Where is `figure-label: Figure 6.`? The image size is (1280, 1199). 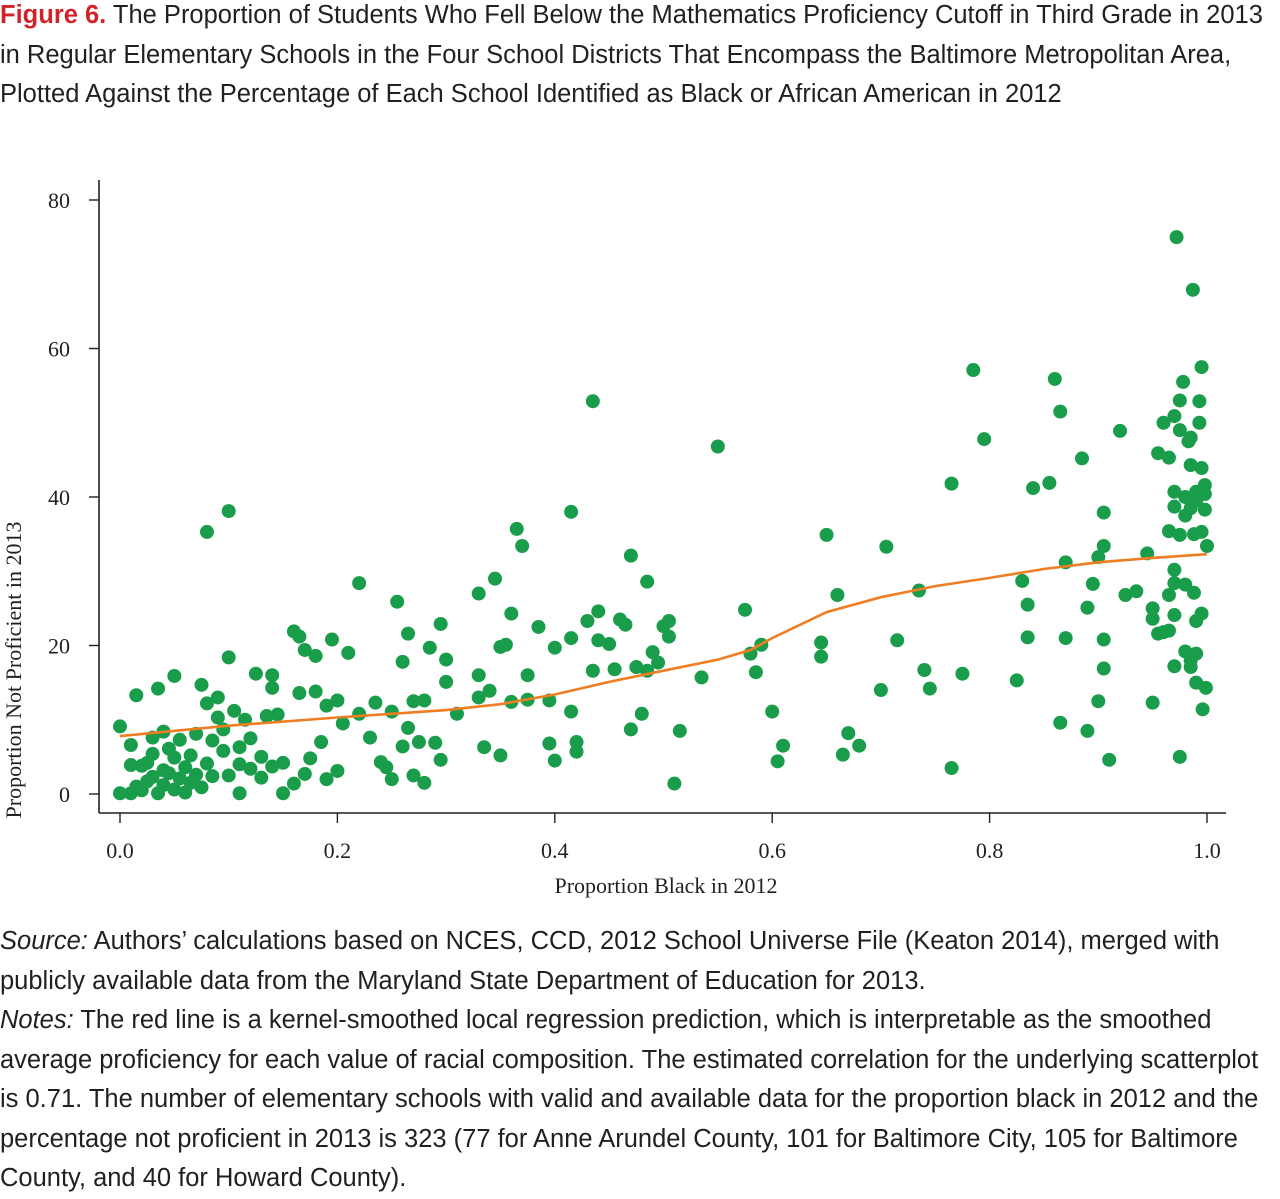 figure-label: Figure 6. is located at coordinates (53, 15).